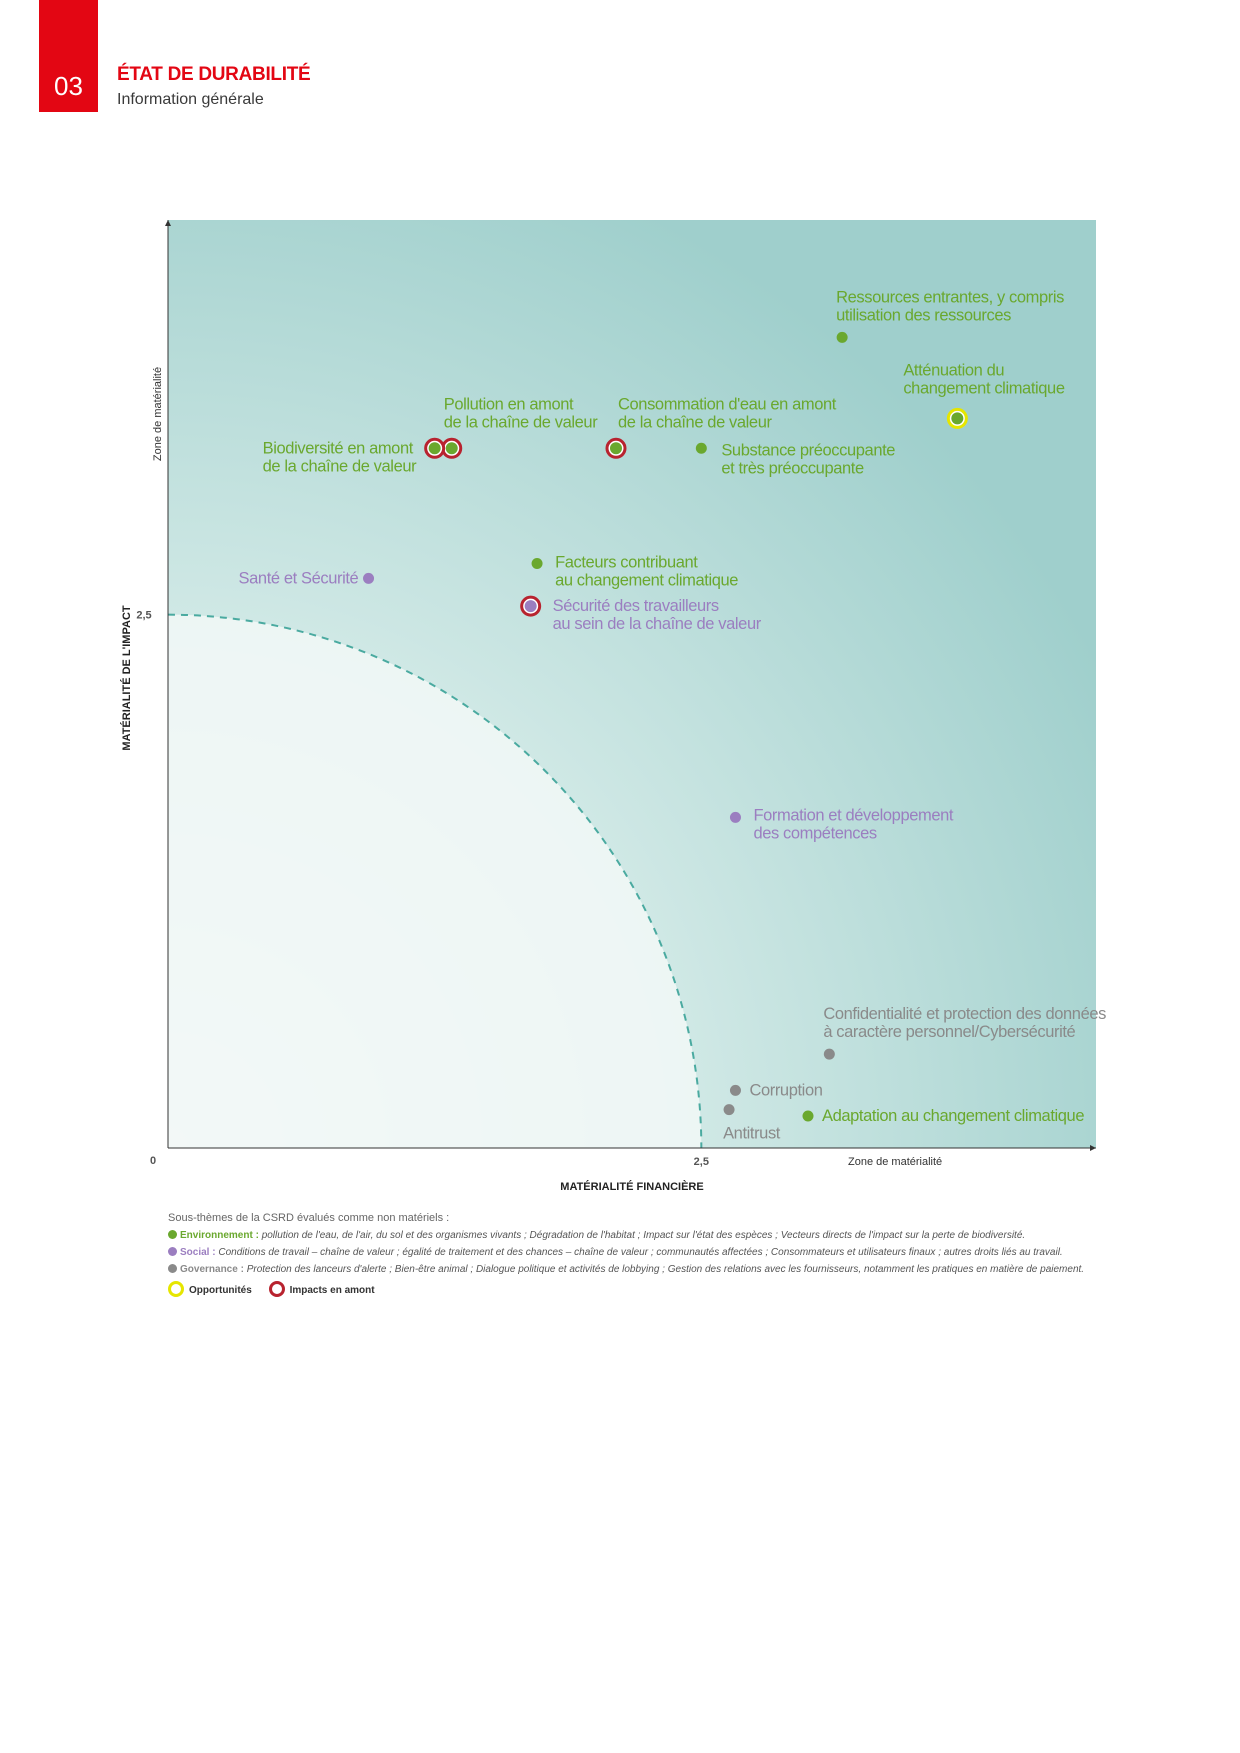  What do you see at coordinates (158, 414) in the screenshot?
I see `y-zone-label: Zone de matérialité` at bounding box center [158, 414].